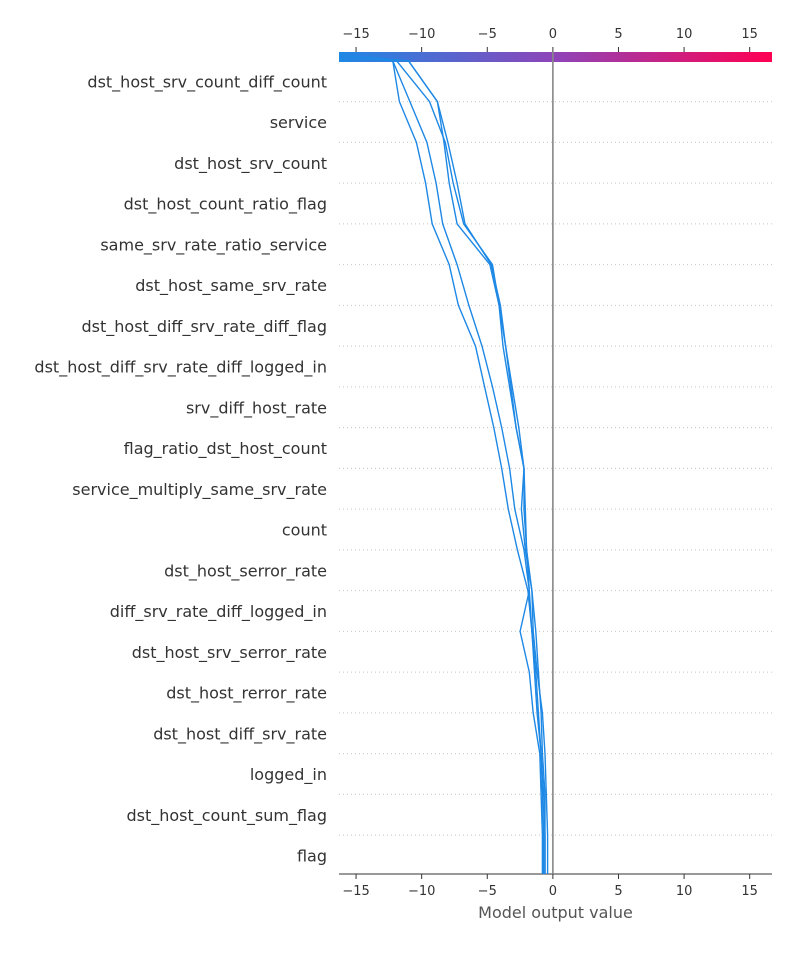 Image resolution: width=800 pixels, height=955 pixels. Describe the element at coordinates (487, 34) in the screenshot. I see `top-tick-label: −5` at that location.